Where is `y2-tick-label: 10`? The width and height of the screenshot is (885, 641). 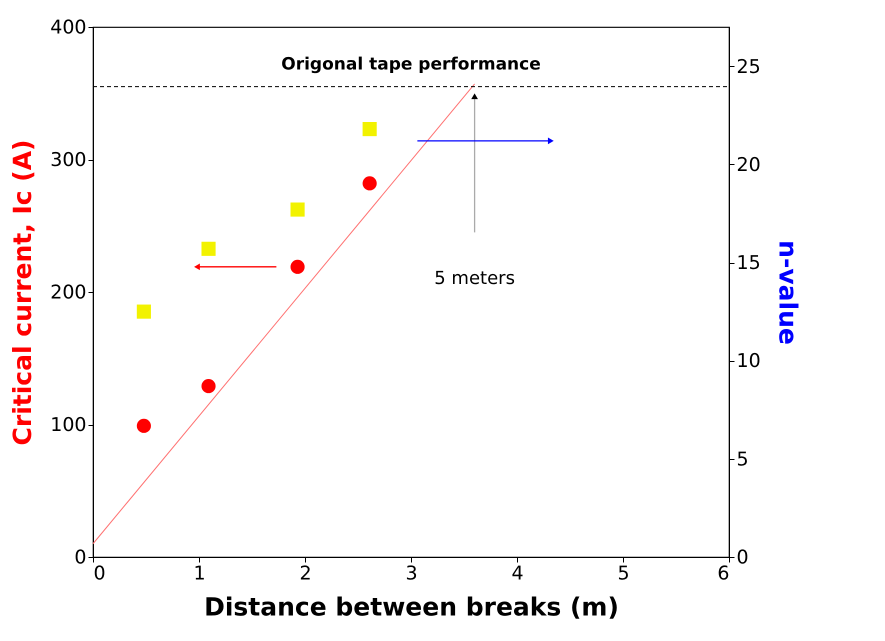
y2-tick-label: 10 is located at coordinates (748, 361).